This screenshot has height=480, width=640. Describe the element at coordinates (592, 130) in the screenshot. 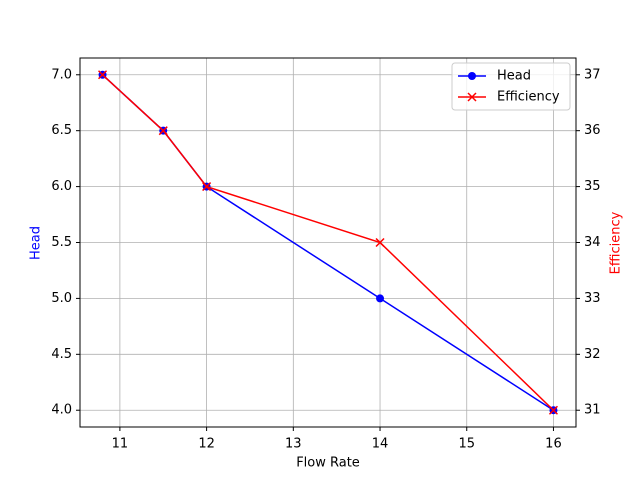

I see `y2-tick-label: 36` at that location.